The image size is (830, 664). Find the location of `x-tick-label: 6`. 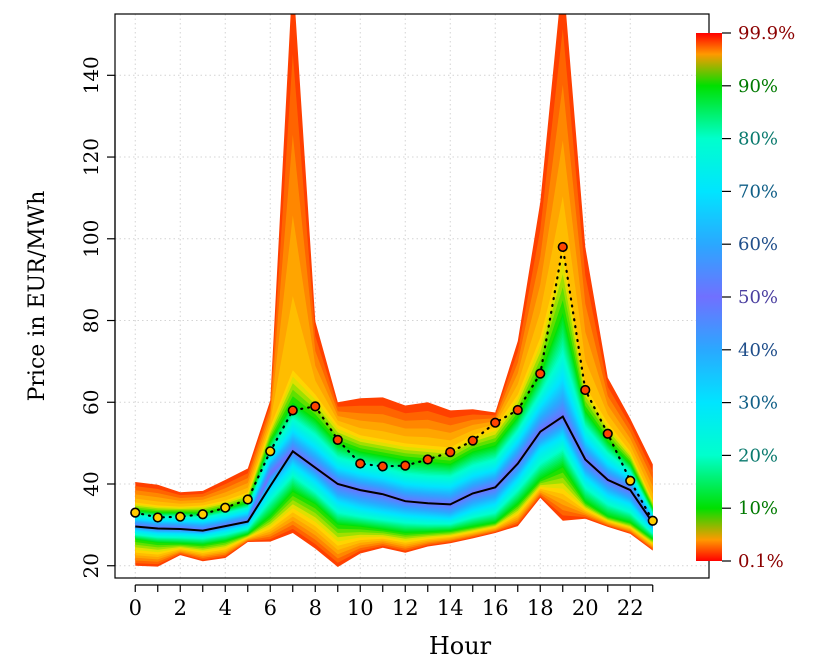

x-tick-label: 6 is located at coordinates (270, 608).